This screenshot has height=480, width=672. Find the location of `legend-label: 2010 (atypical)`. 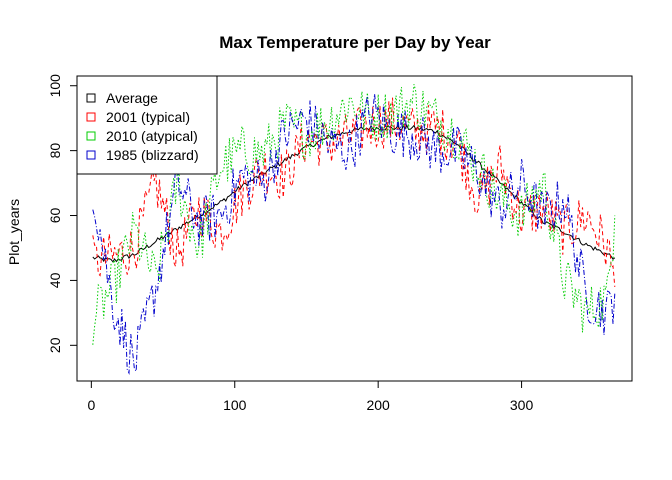

legend-label: 2010 (atypical) is located at coordinates (152, 136).